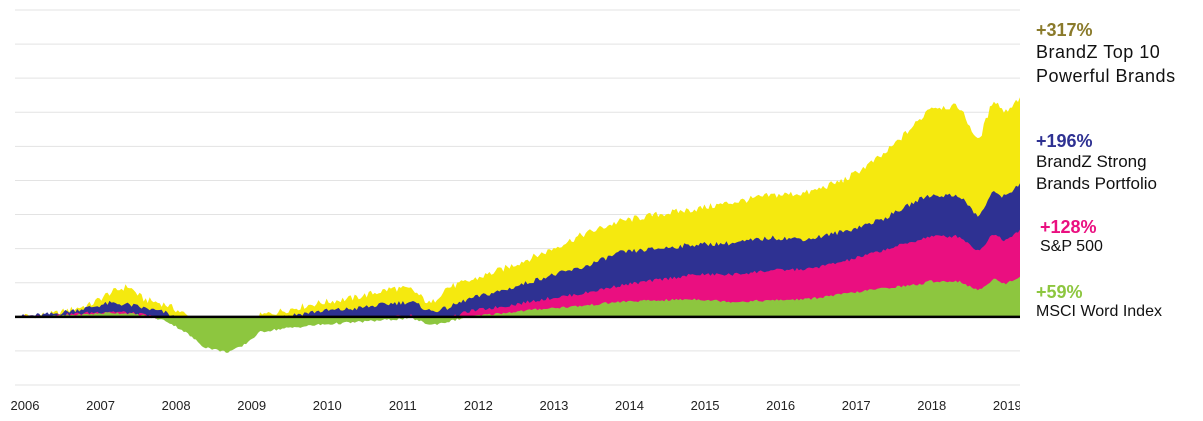 The height and width of the screenshot is (421, 1203). I want to click on legend-strong-line1: BrandZ Strong, so click(1091, 161).